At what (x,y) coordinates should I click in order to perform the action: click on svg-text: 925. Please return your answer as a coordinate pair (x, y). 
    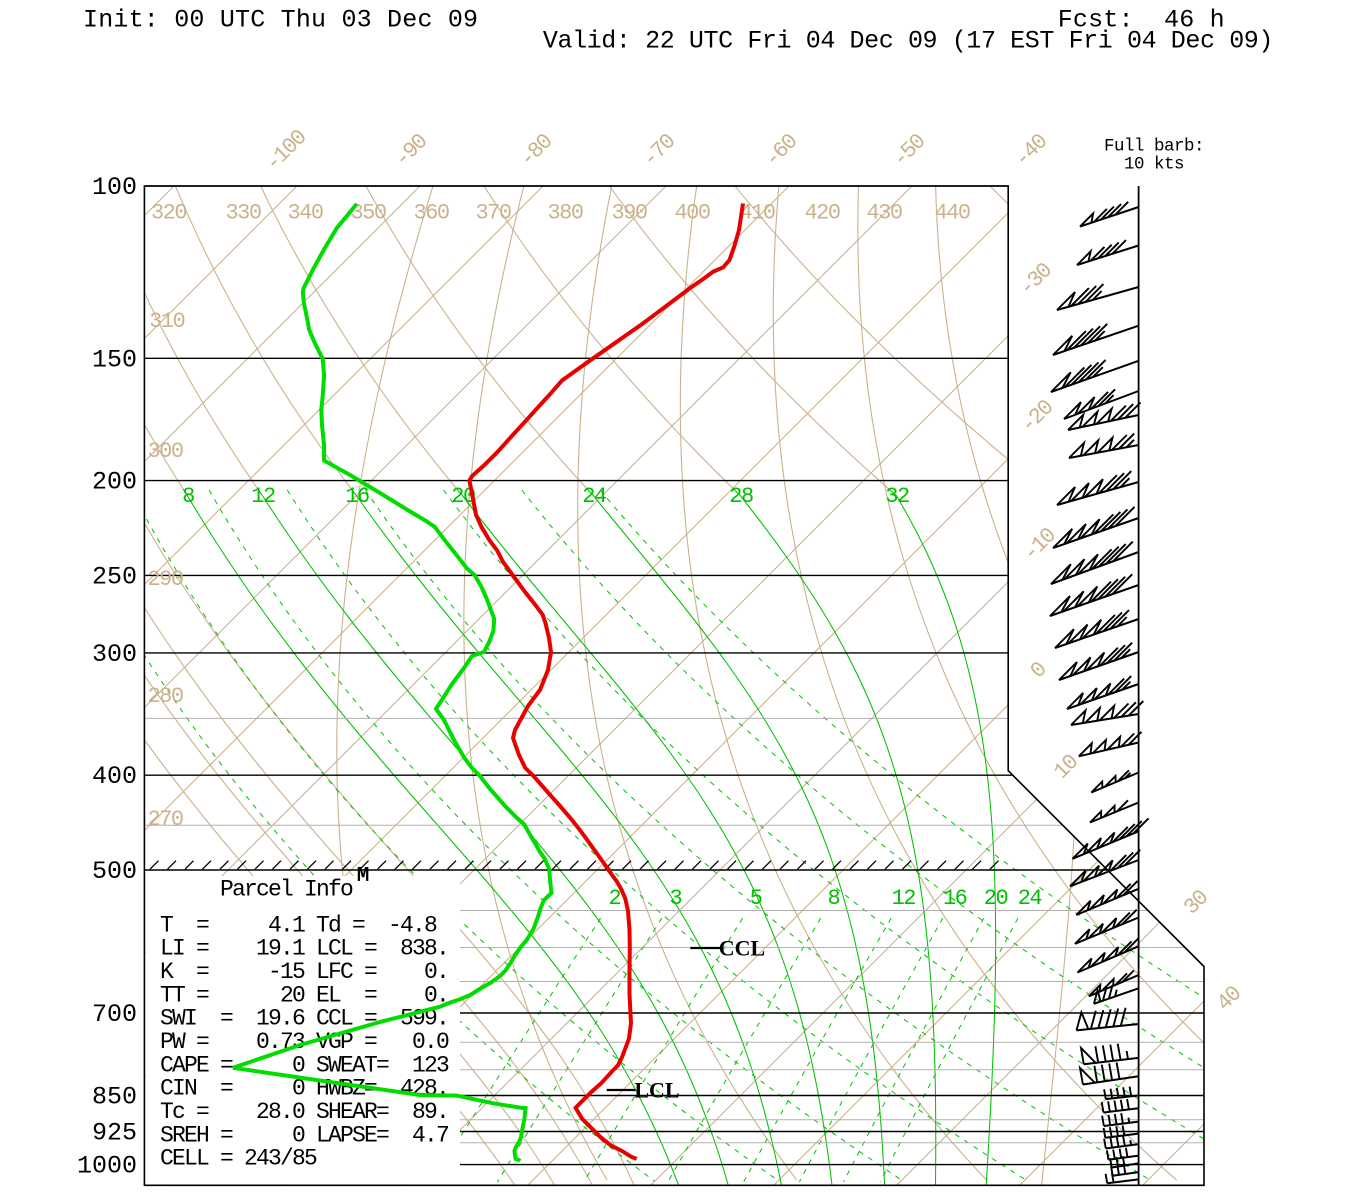
    Looking at the image, I should click on (114, 1133).